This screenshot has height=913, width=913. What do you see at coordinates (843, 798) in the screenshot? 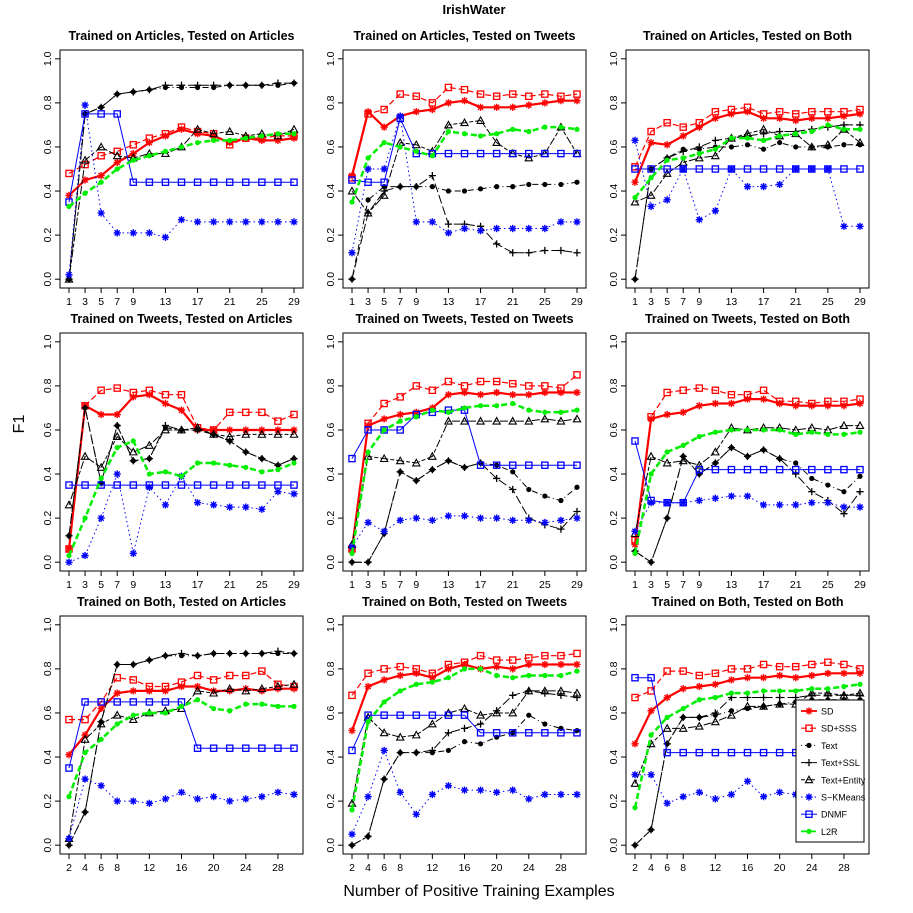
I see `legend-label: S−KMeans` at bounding box center [843, 798].